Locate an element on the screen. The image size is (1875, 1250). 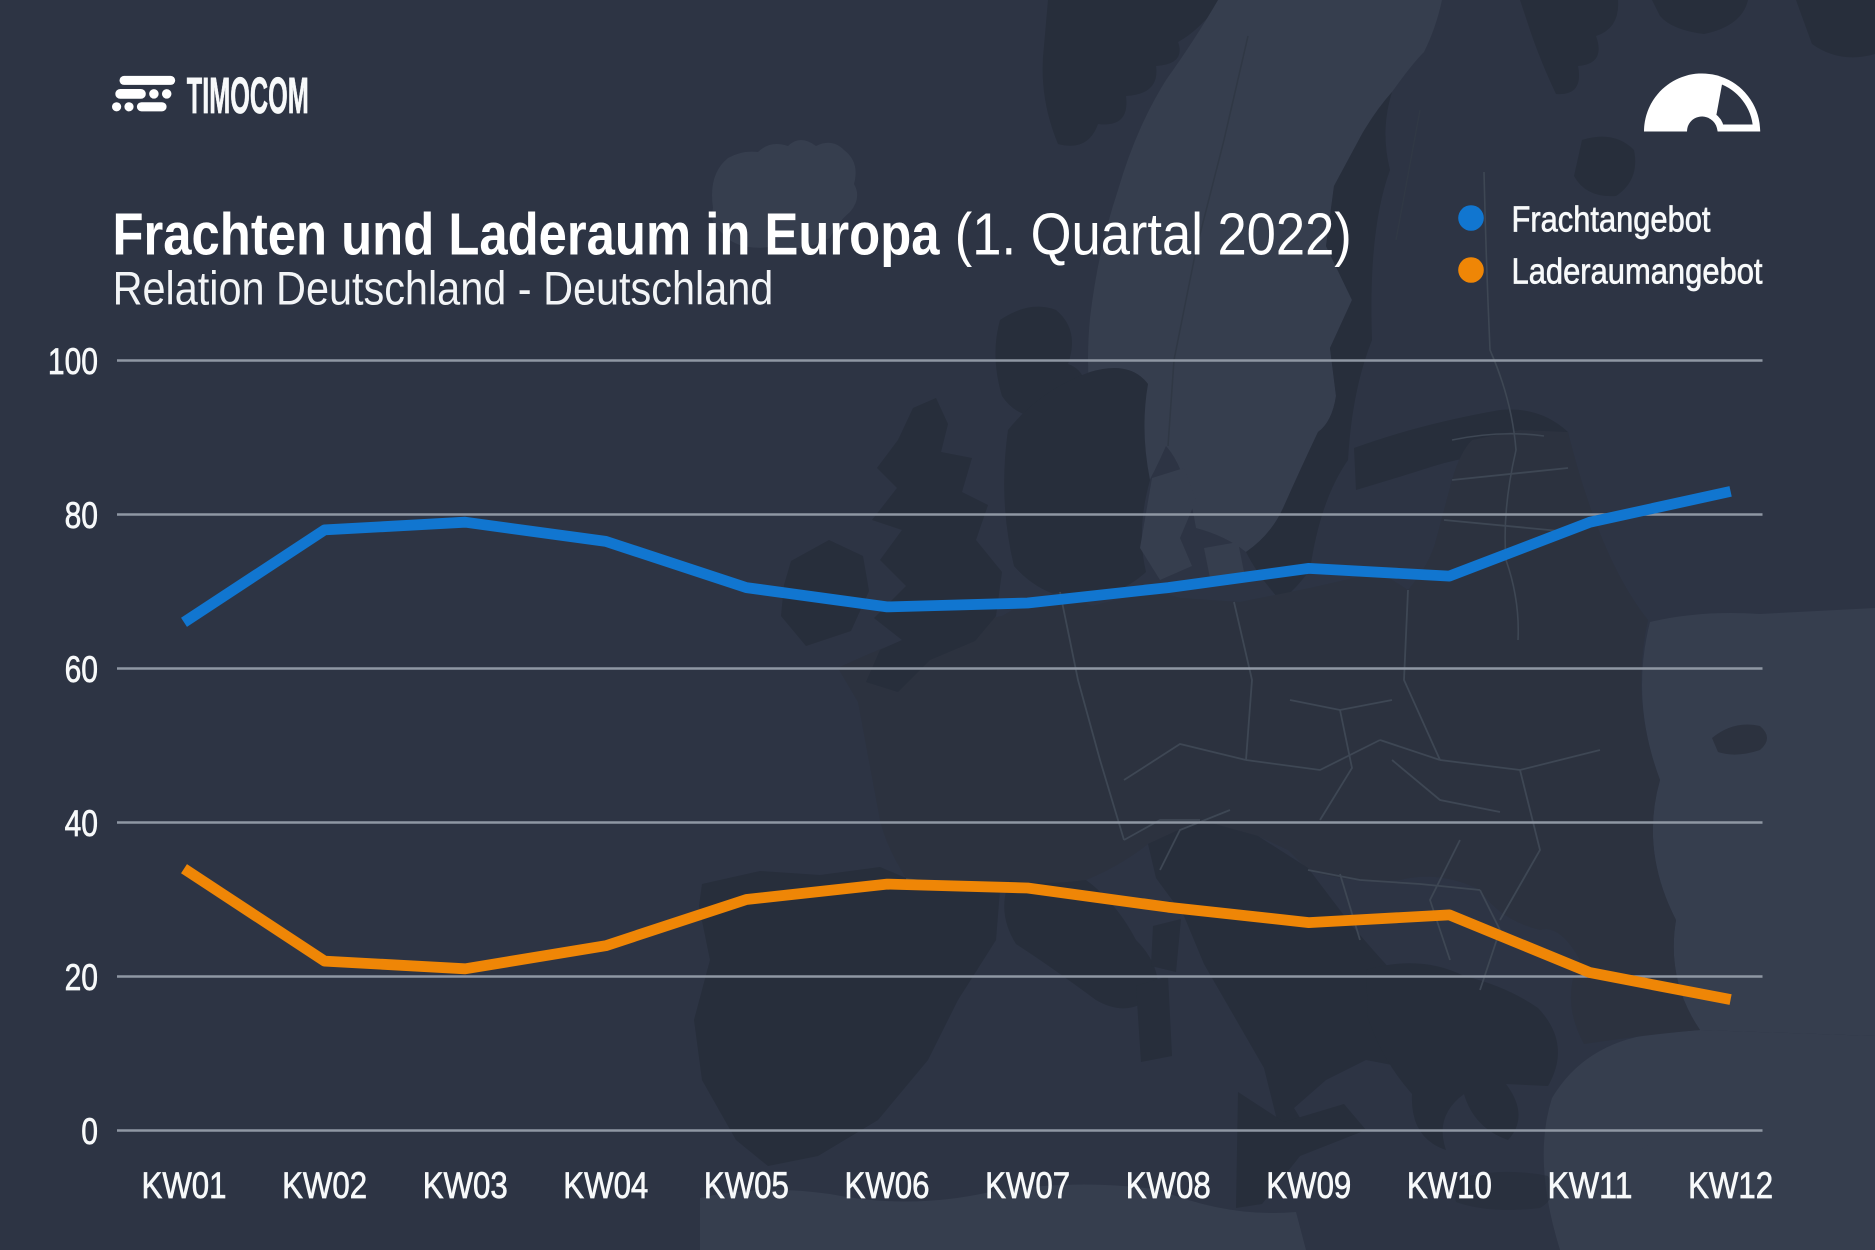
svg-text: KW05 is located at coordinates (746, 1185).